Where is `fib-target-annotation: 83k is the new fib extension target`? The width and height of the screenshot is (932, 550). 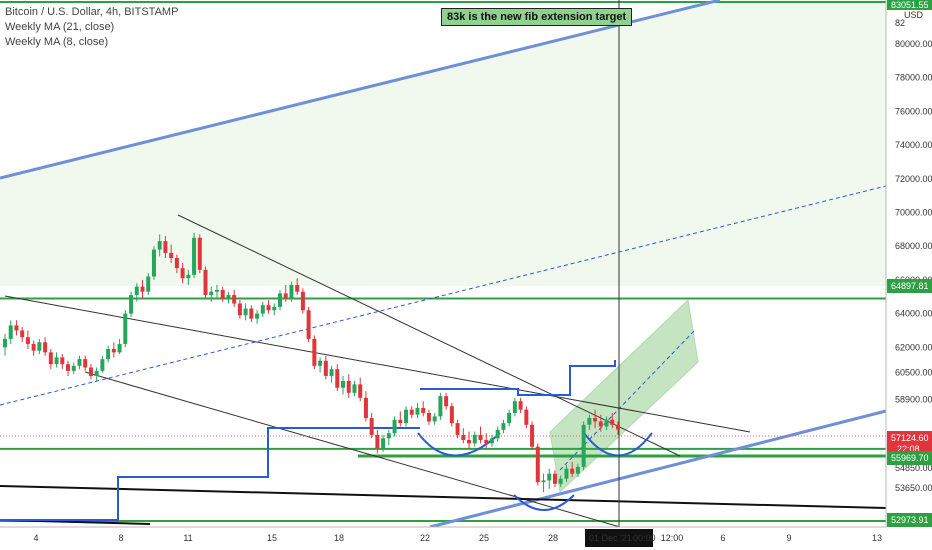
fib-target-annotation: 83k is the new fib extension target is located at coordinates (537, 17).